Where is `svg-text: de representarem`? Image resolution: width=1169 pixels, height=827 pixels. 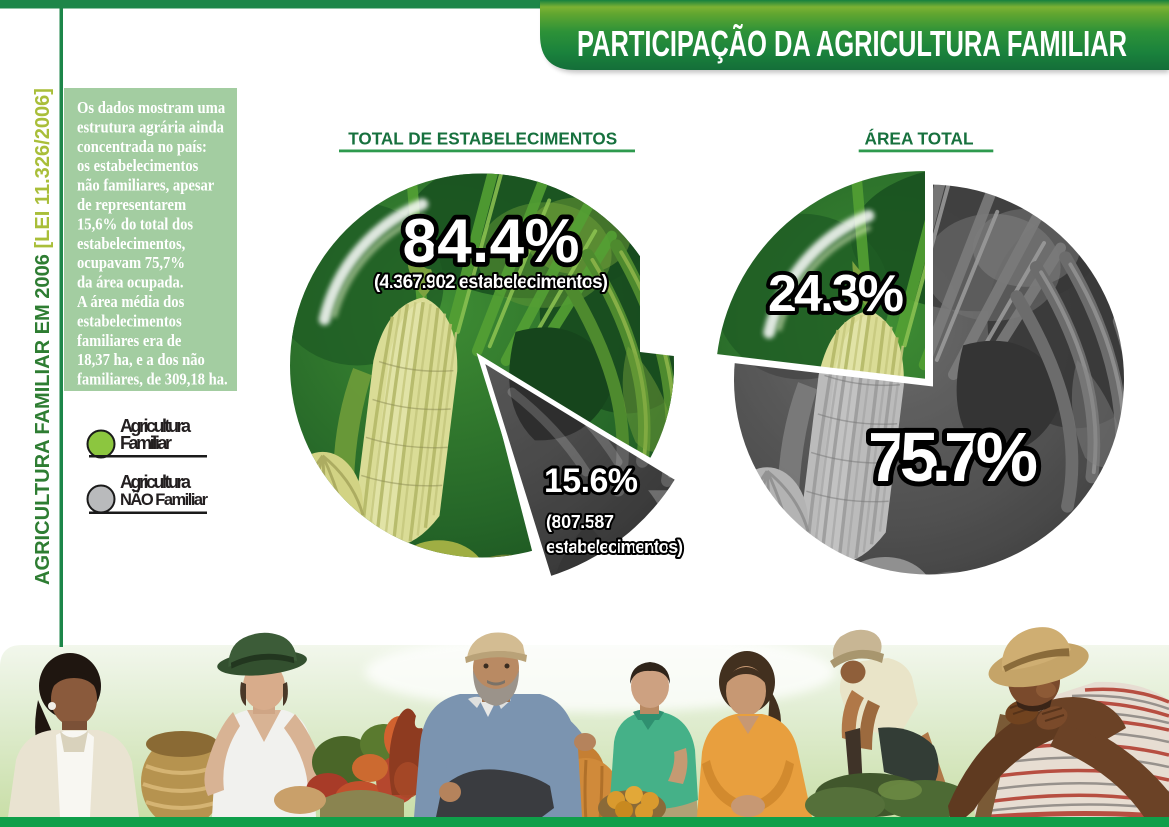 svg-text: de representarem is located at coordinates (131, 205).